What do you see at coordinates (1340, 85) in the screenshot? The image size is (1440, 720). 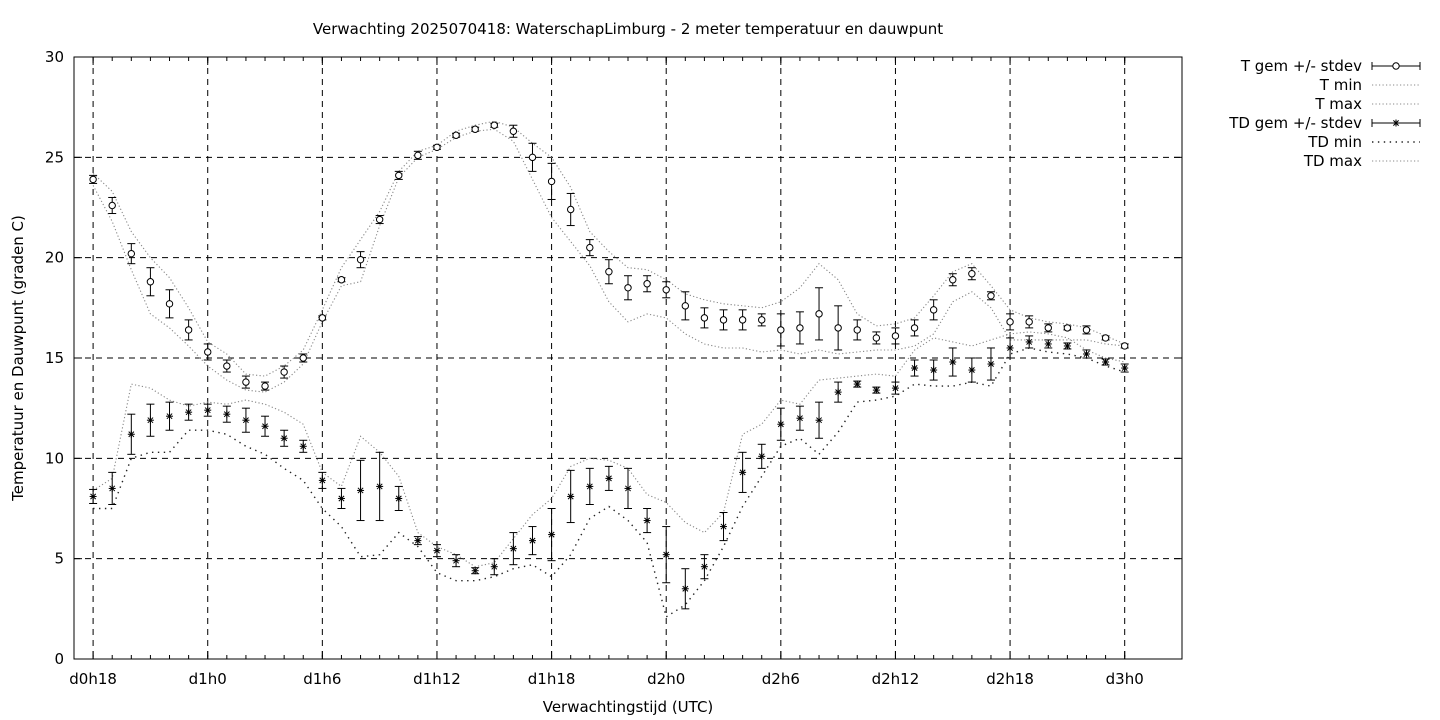 I see `legend-label: T min` at bounding box center [1340, 85].